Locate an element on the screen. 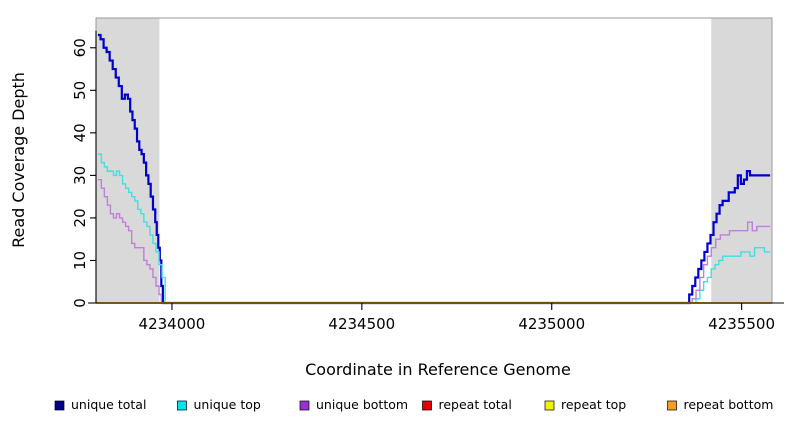 This screenshot has width=792, height=432. legend-label: repeat bottom is located at coordinates (729, 404).